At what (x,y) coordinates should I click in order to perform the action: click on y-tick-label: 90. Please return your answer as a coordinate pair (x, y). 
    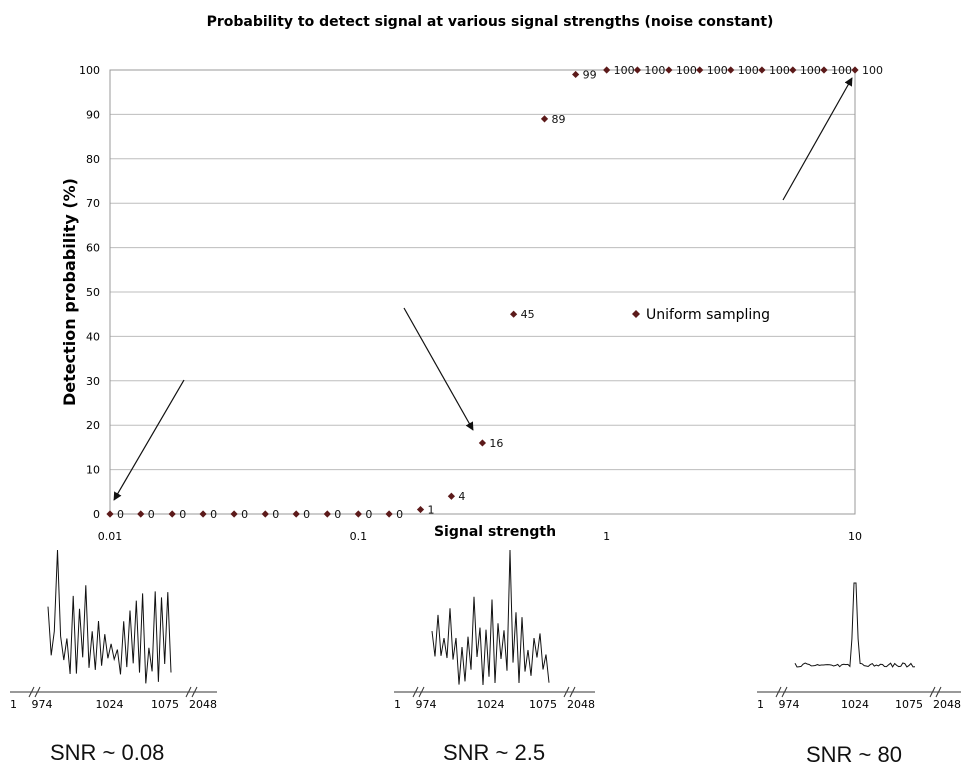
    Looking at the image, I should click on (93, 114).